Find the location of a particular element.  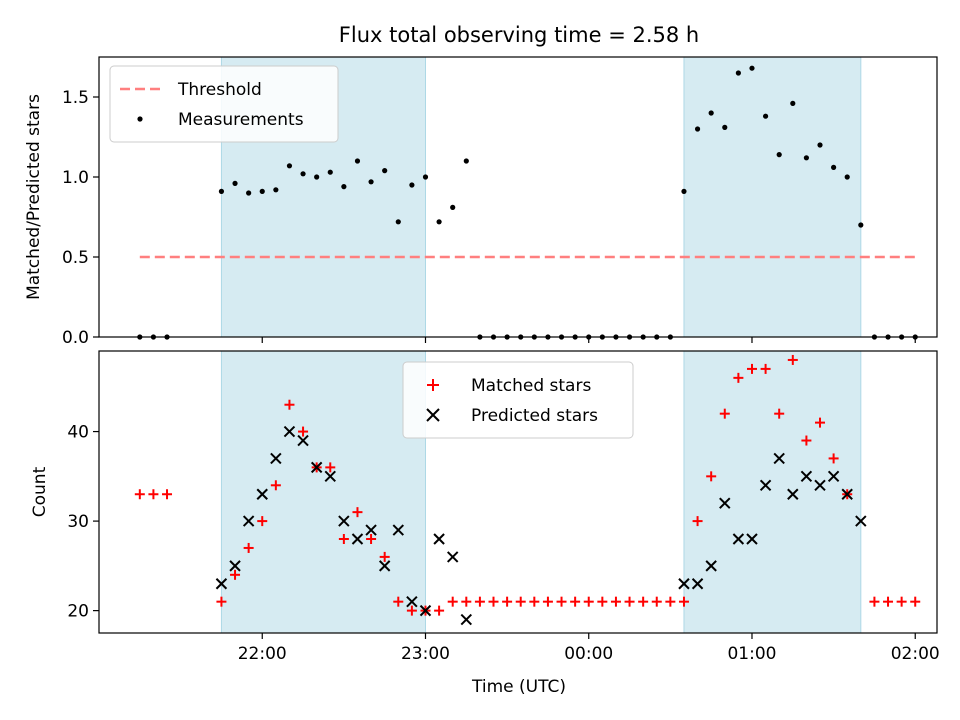

chart-title: Flux total observing time = 2.58 h is located at coordinates (519, 35).